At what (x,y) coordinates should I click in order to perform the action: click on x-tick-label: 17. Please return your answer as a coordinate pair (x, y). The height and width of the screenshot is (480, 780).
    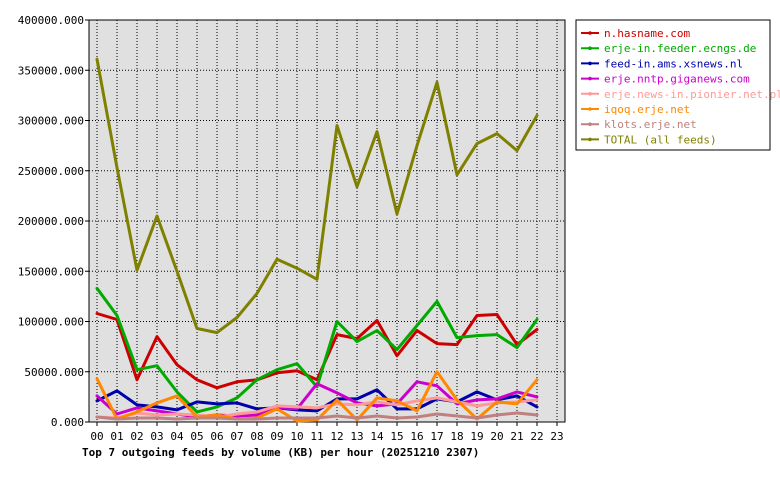
    Looking at the image, I should click on (436, 436).